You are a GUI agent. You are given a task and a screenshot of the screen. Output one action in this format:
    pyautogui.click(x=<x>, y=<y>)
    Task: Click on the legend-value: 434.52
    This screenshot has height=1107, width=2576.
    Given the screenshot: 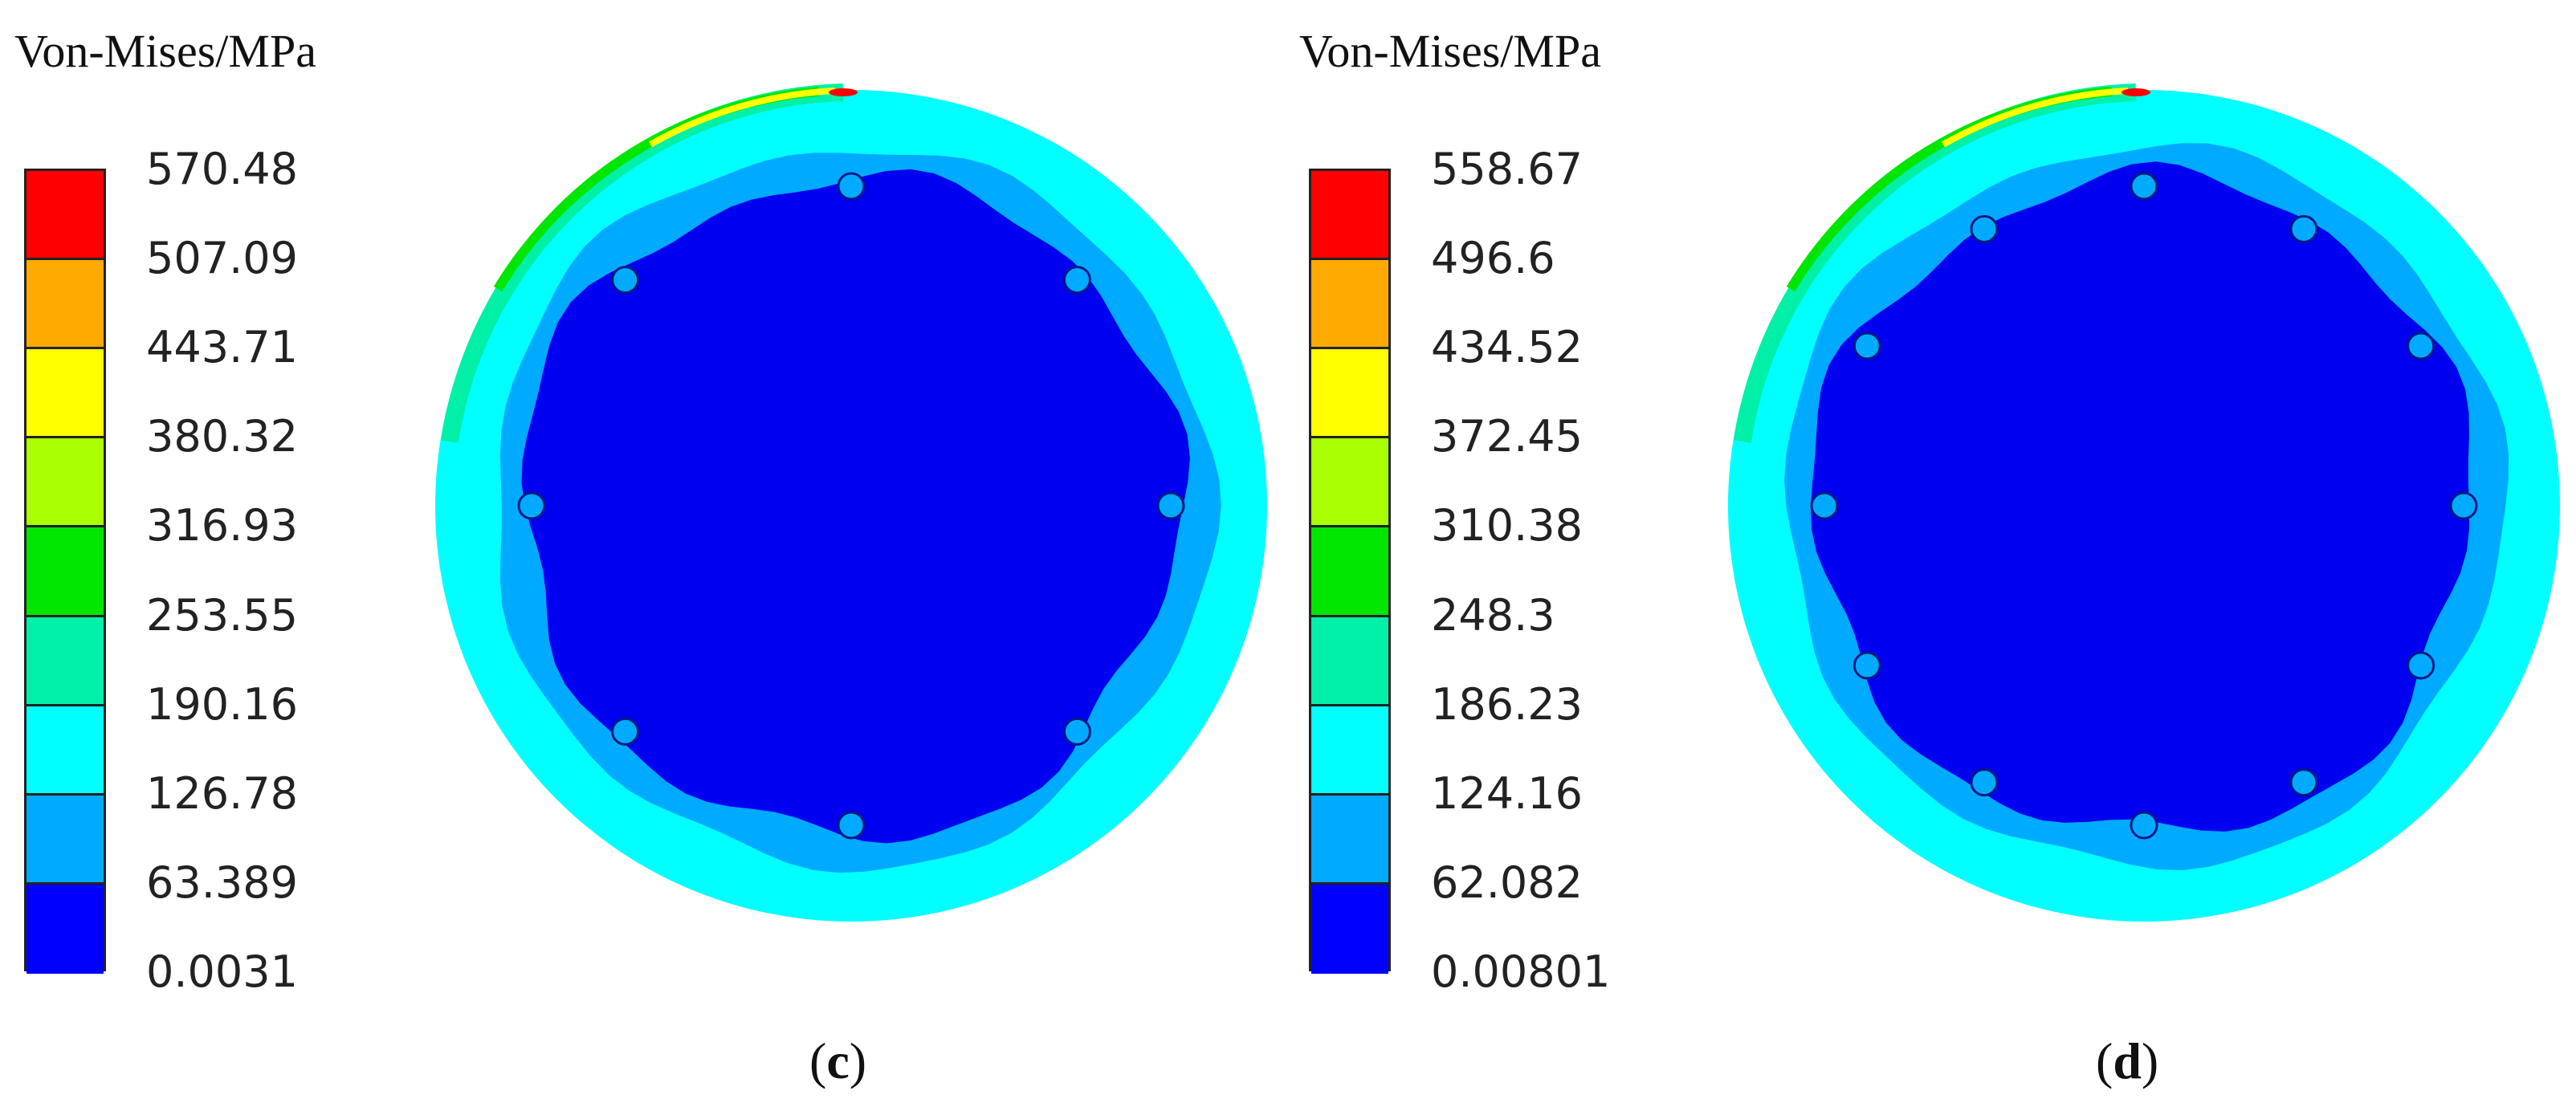 What is the action you would take?
    pyautogui.click(x=1507, y=347)
    